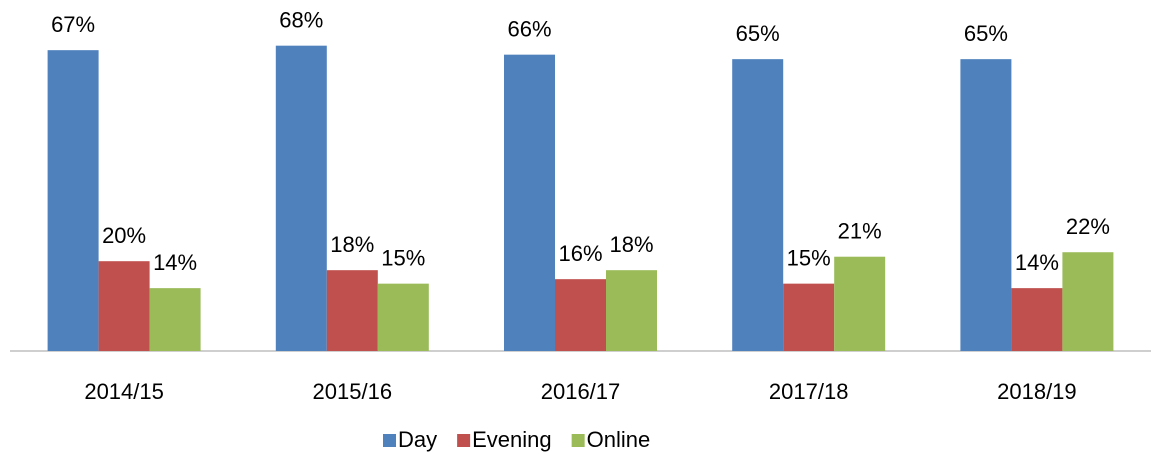  What do you see at coordinates (860, 231) in the screenshot?
I see `data-label: 21%` at bounding box center [860, 231].